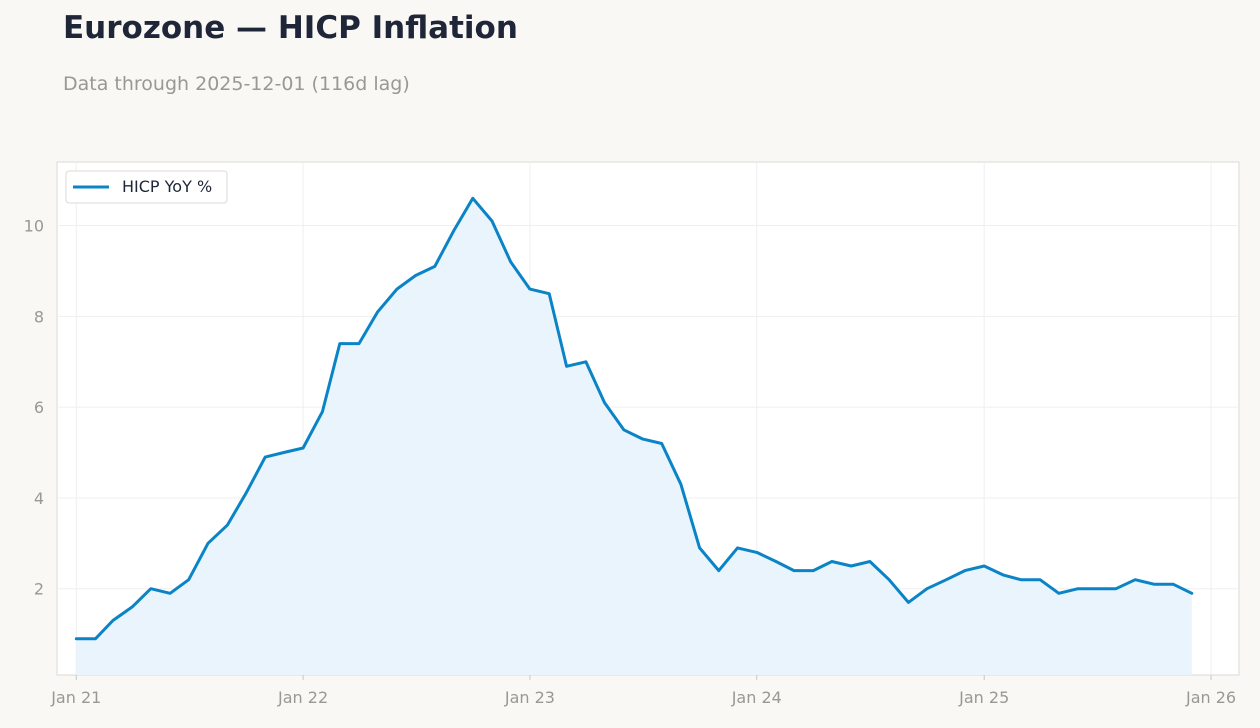 This screenshot has width=1260, height=728. I want to click on legend: HICP YoY %, so click(146, 187).